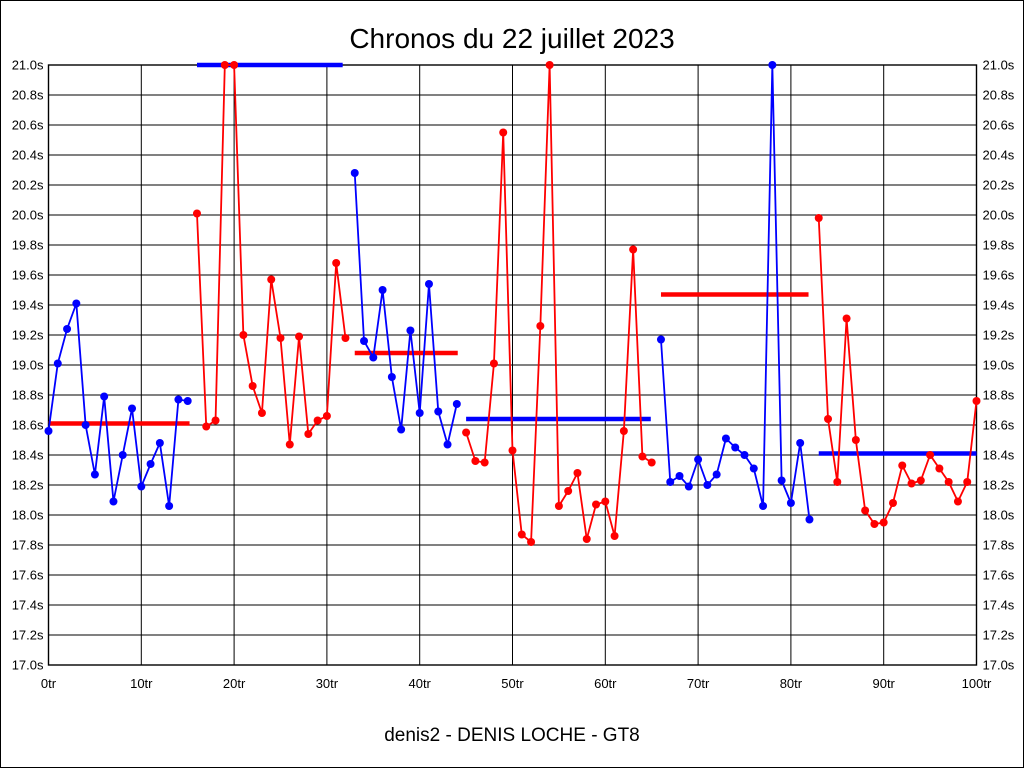 This screenshot has width=1024, height=768. Describe the element at coordinates (49, 683) in the screenshot. I see `x-axis-label: 0tr` at that location.